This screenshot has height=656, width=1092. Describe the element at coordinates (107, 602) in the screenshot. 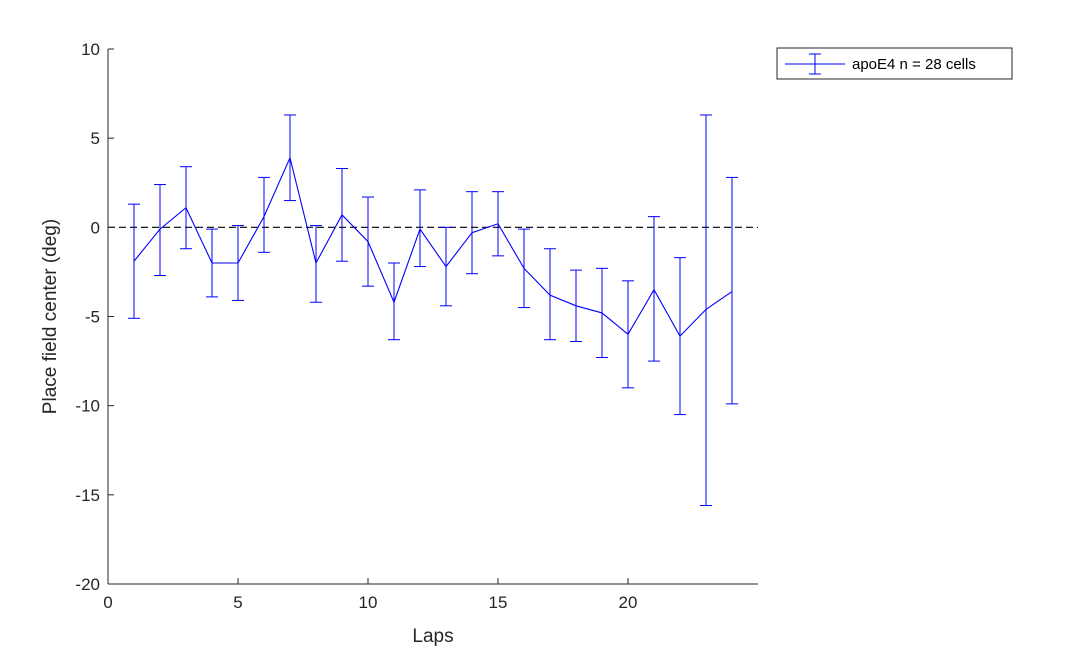

I see `x-tick-label: 0` at that location.